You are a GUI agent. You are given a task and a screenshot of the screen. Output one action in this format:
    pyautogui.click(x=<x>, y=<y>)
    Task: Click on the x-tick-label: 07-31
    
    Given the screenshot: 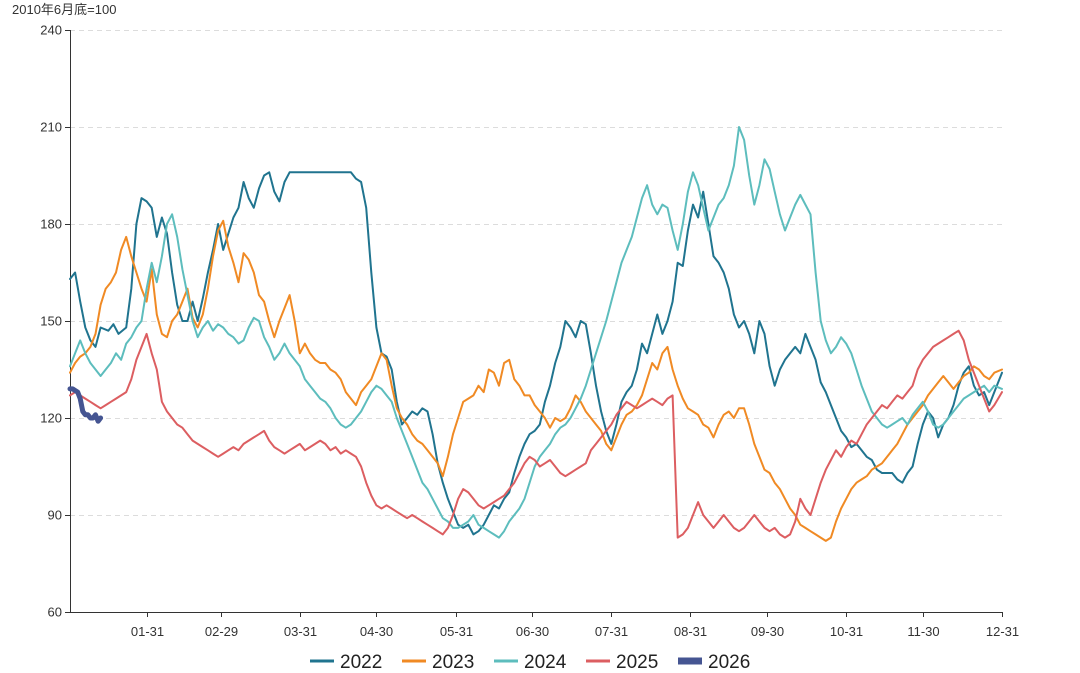 What is the action you would take?
    pyautogui.click(x=611, y=631)
    